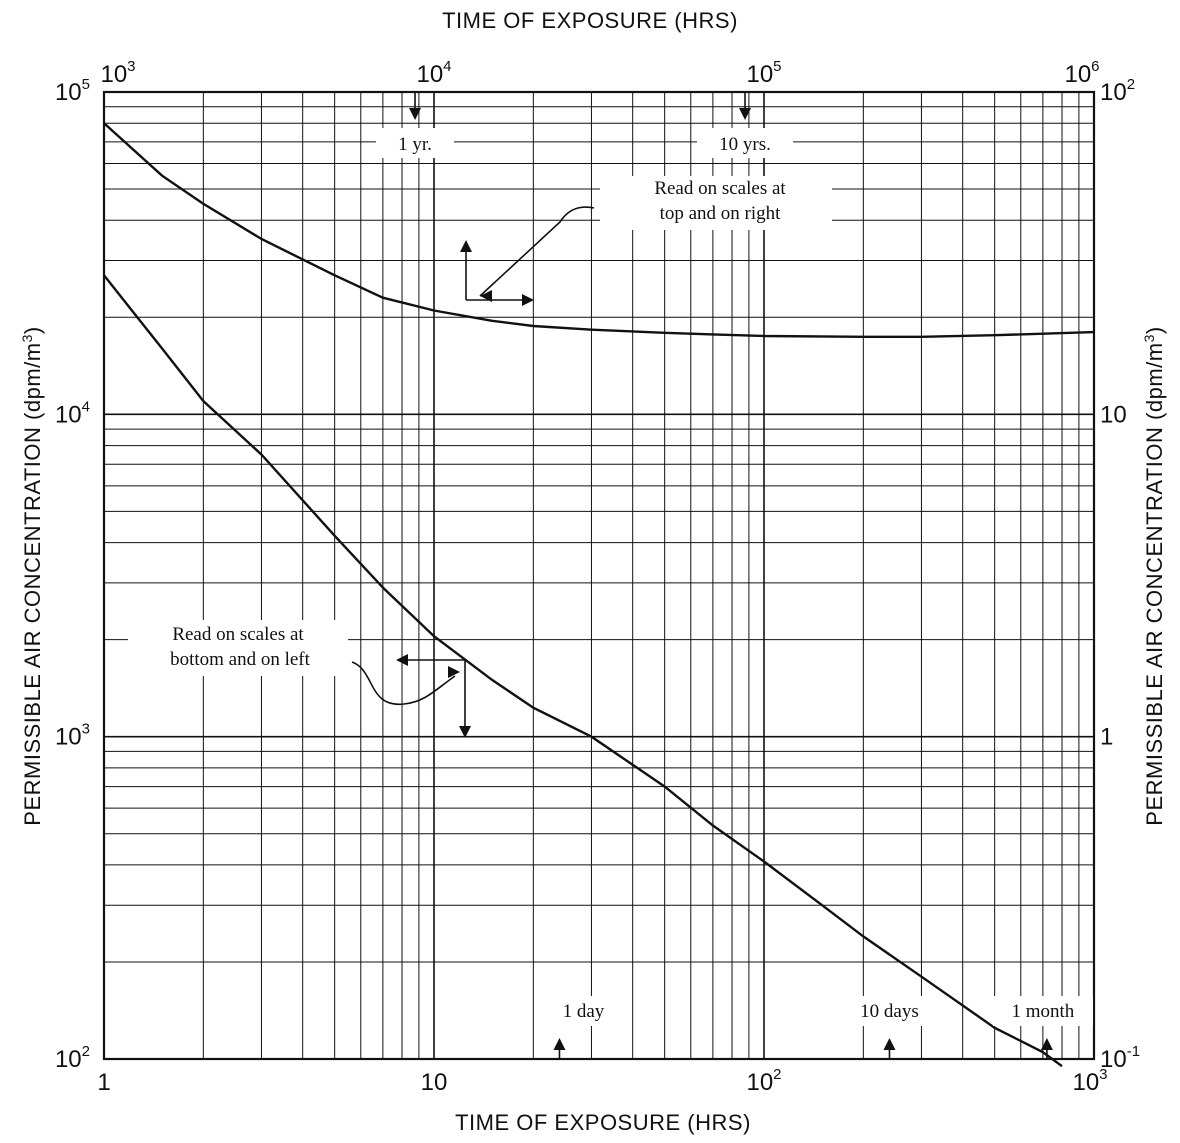 The width and height of the screenshot is (1180, 1143). What do you see at coordinates (32, 330) in the screenshot?
I see `y-axis-title-left-close: )` at bounding box center [32, 330].